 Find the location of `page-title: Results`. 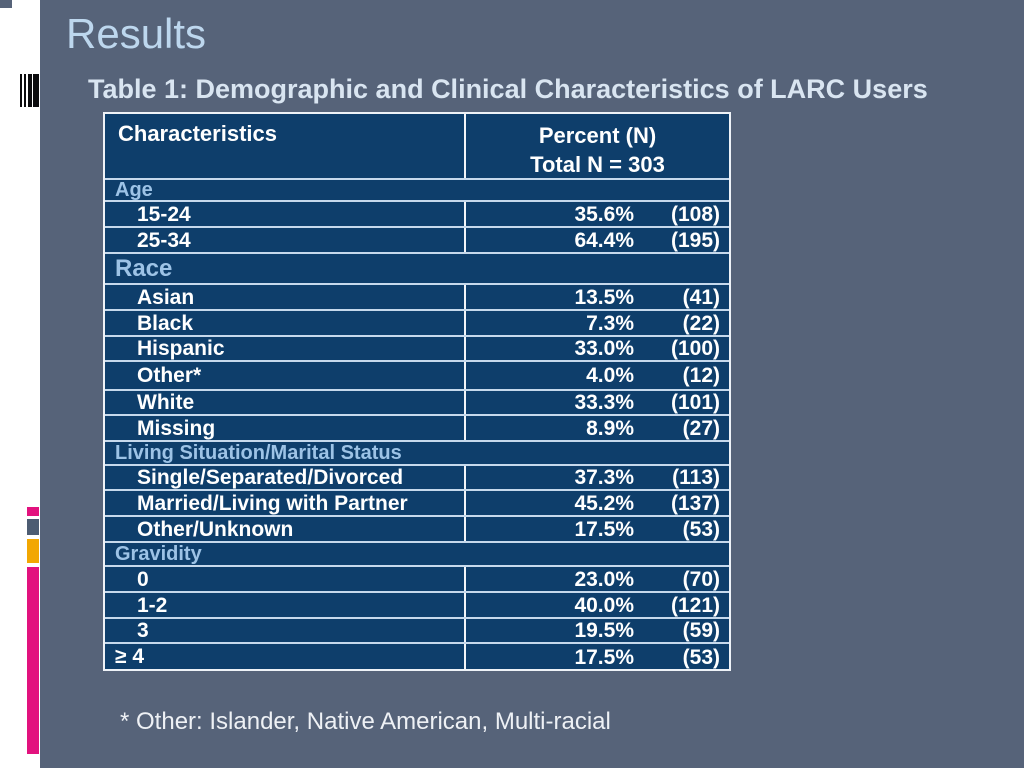

page-title: Results is located at coordinates (136, 33).